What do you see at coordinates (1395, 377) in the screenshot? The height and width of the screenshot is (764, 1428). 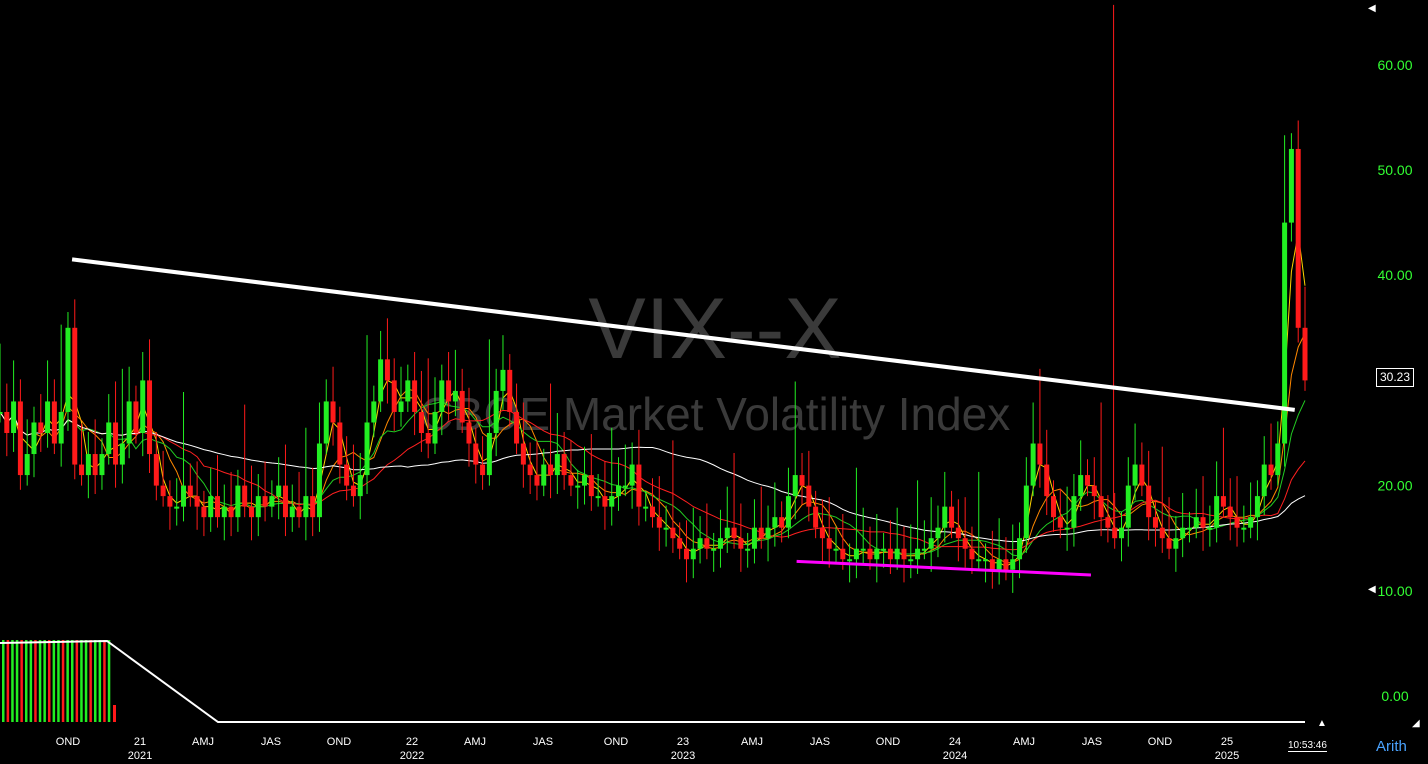 I see `last-price-badge: 30.23` at bounding box center [1395, 377].